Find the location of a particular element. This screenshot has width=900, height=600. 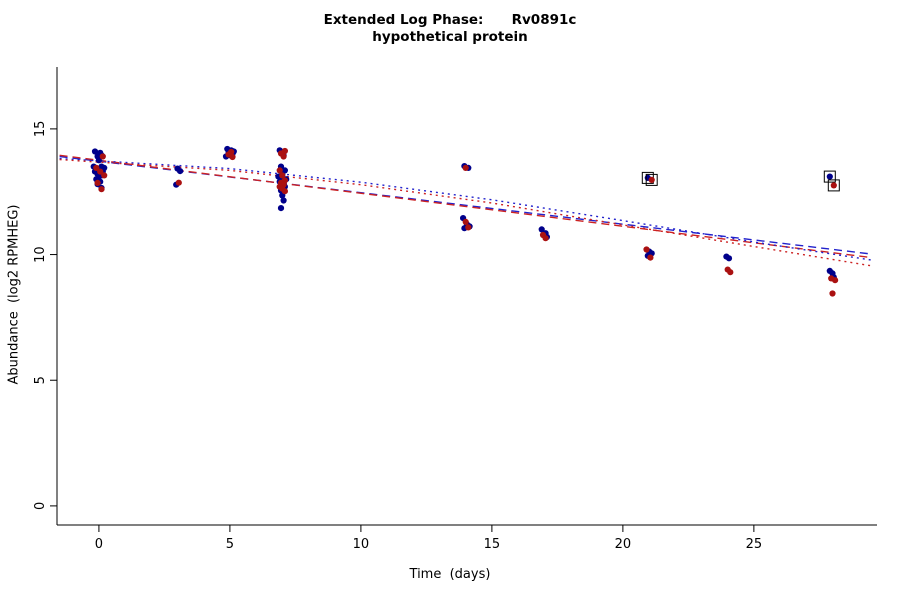

x-tick-label: 20 is located at coordinates (623, 544).